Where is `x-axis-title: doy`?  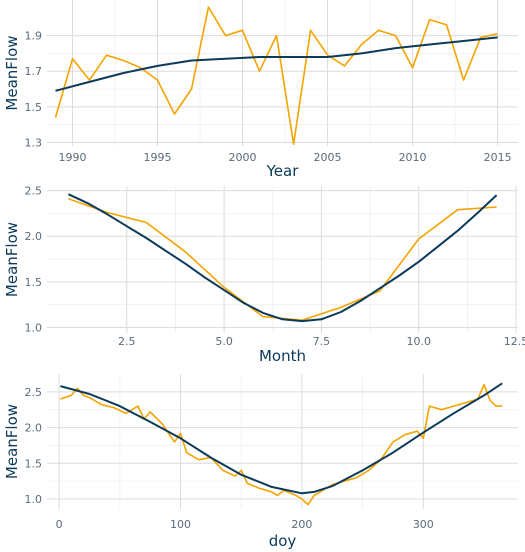
x-axis-title: doy is located at coordinates (283, 541).